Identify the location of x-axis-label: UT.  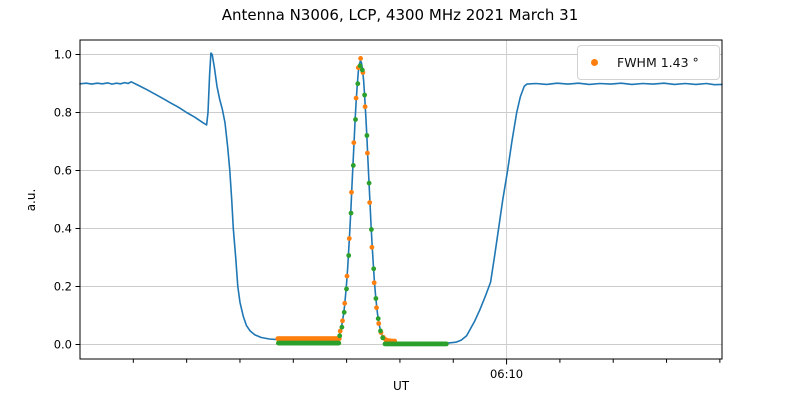
(401, 386).